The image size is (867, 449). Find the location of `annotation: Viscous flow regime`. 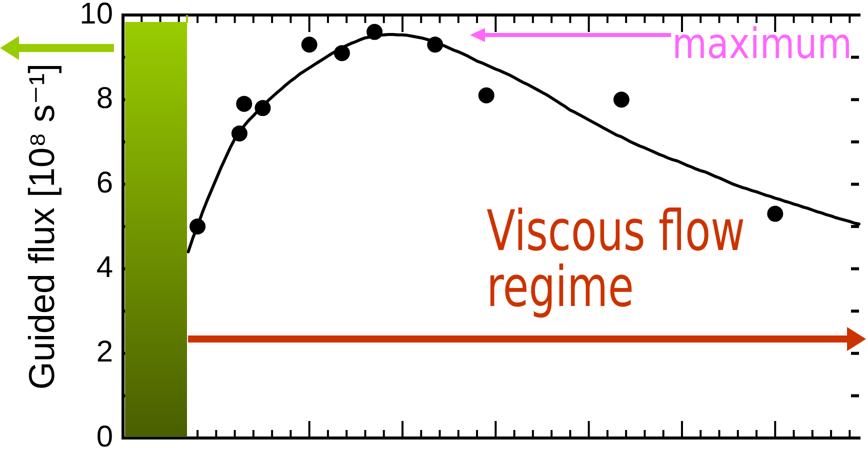

annotation: Viscous flow regime is located at coordinates (616, 259).